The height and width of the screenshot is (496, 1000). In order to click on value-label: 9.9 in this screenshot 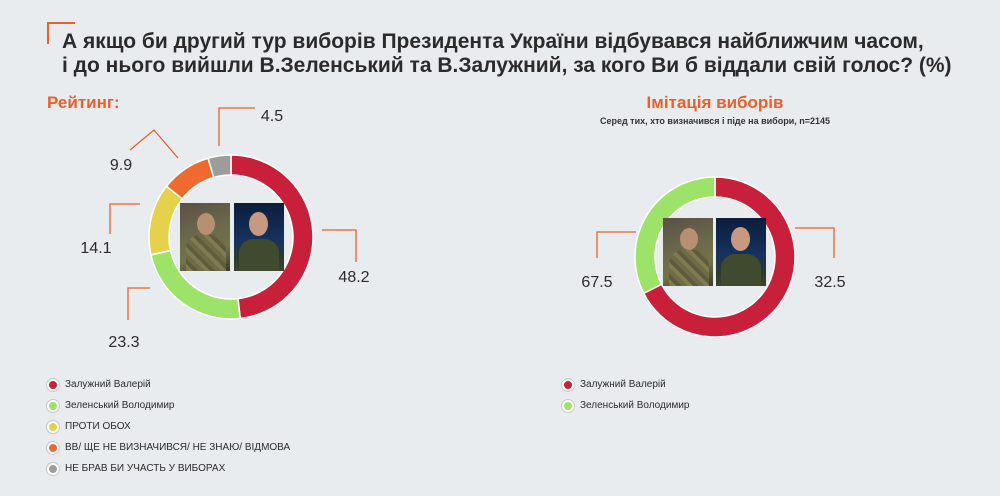, I will do `click(121, 165)`.